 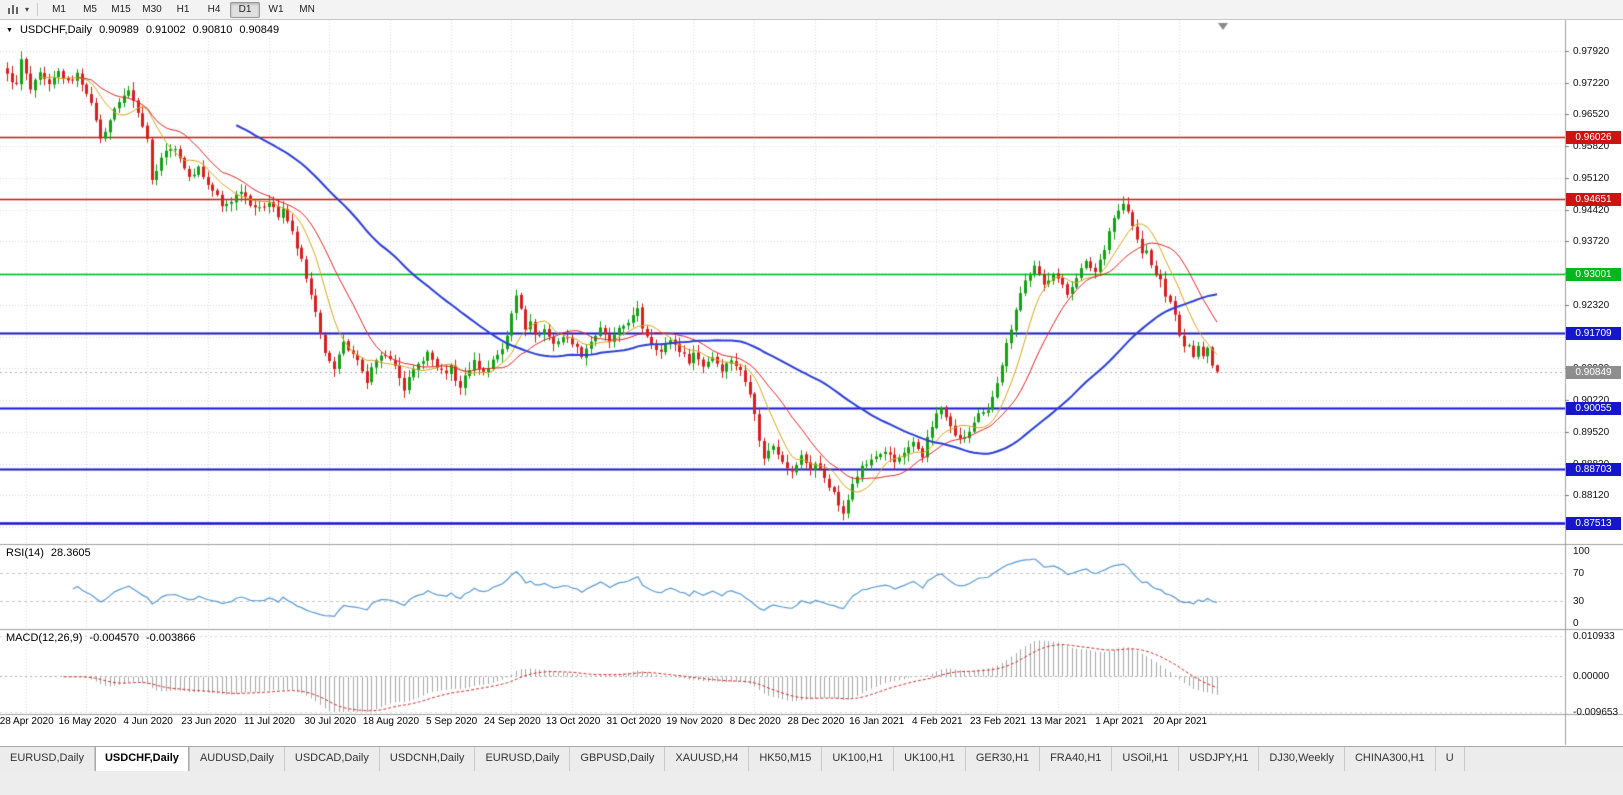 What do you see at coordinates (142, 759) in the screenshot?
I see `chart-tab-usdchf-daily: USDCHF,Daily` at bounding box center [142, 759].